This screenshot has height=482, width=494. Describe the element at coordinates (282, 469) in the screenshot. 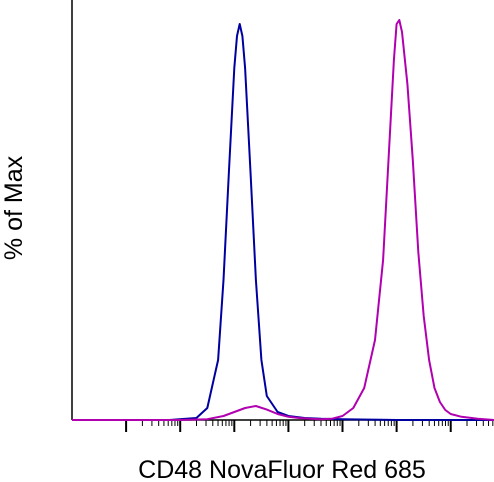

I see `x-axis-label: CD48 NovaFluor Red 685` at that location.